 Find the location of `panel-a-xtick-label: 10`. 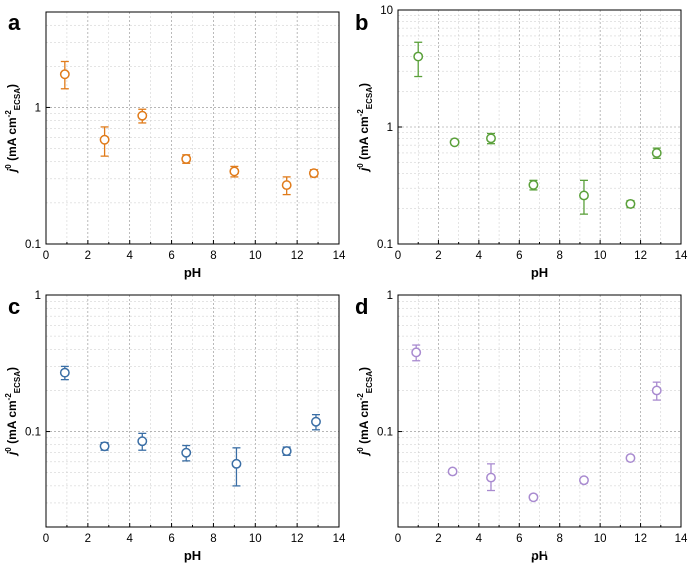

panel-a-xtick-label: 10 is located at coordinates (255, 256).